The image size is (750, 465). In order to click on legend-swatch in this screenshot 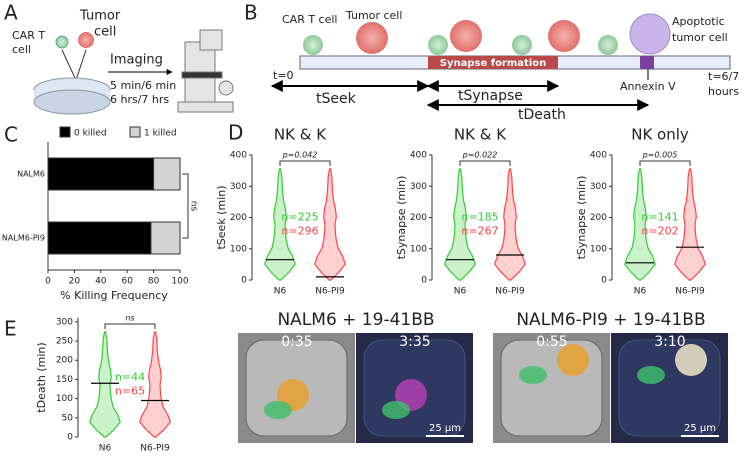, I will do `click(65, 132)`.